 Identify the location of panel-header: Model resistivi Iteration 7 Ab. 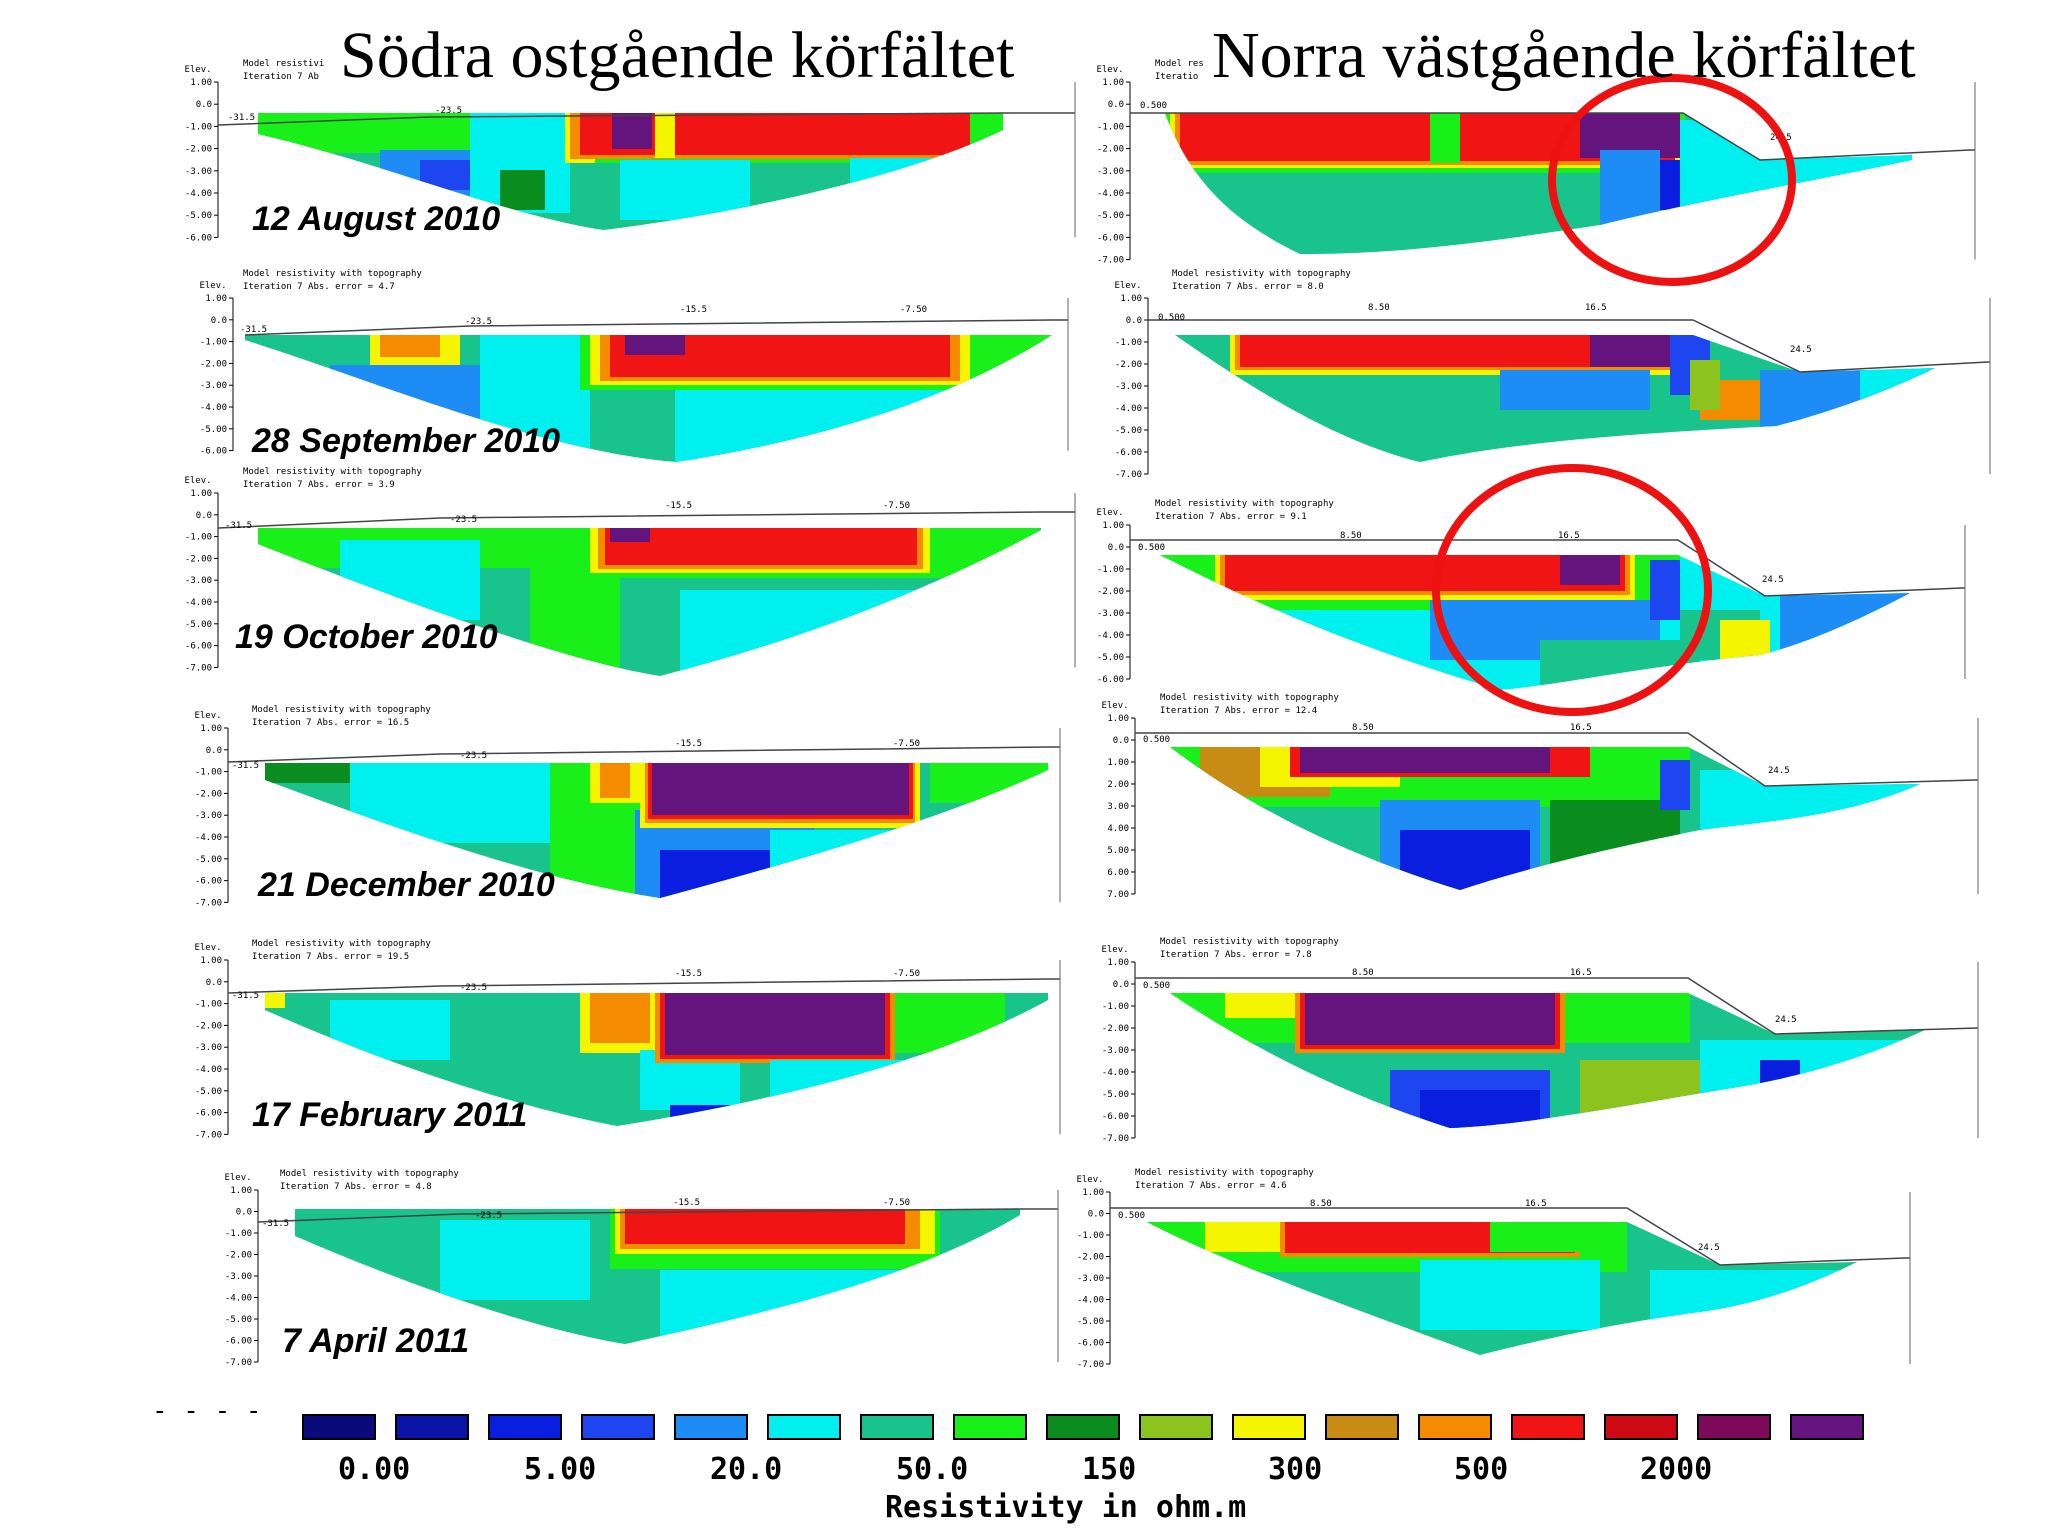
(283, 71).